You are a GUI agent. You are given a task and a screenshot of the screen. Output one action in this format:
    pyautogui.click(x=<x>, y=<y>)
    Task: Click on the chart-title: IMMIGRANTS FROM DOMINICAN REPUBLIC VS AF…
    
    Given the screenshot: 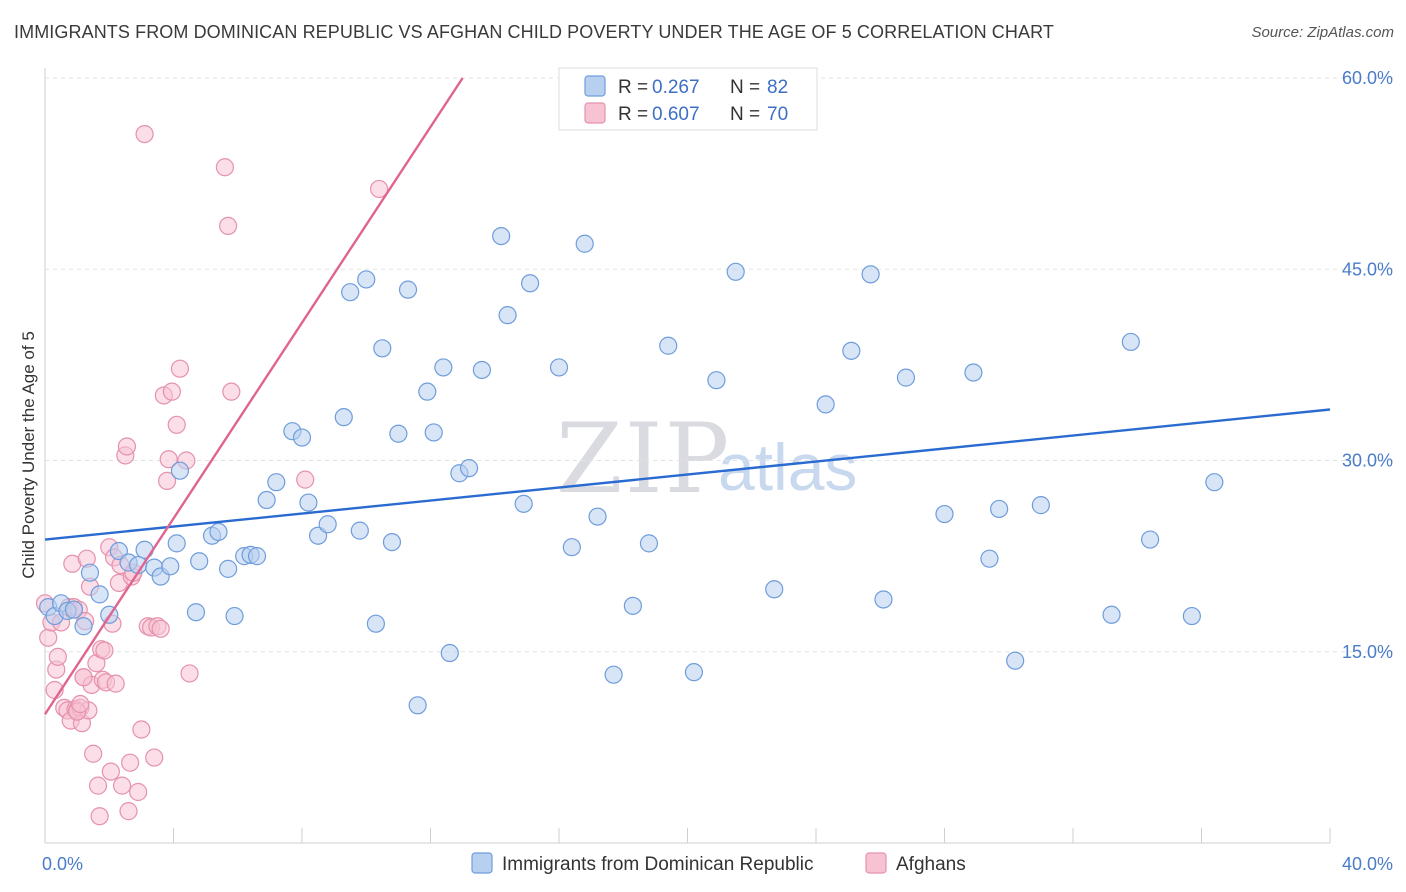 What is the action you would take?
    pyautogui.click(x=534, y=32)
    